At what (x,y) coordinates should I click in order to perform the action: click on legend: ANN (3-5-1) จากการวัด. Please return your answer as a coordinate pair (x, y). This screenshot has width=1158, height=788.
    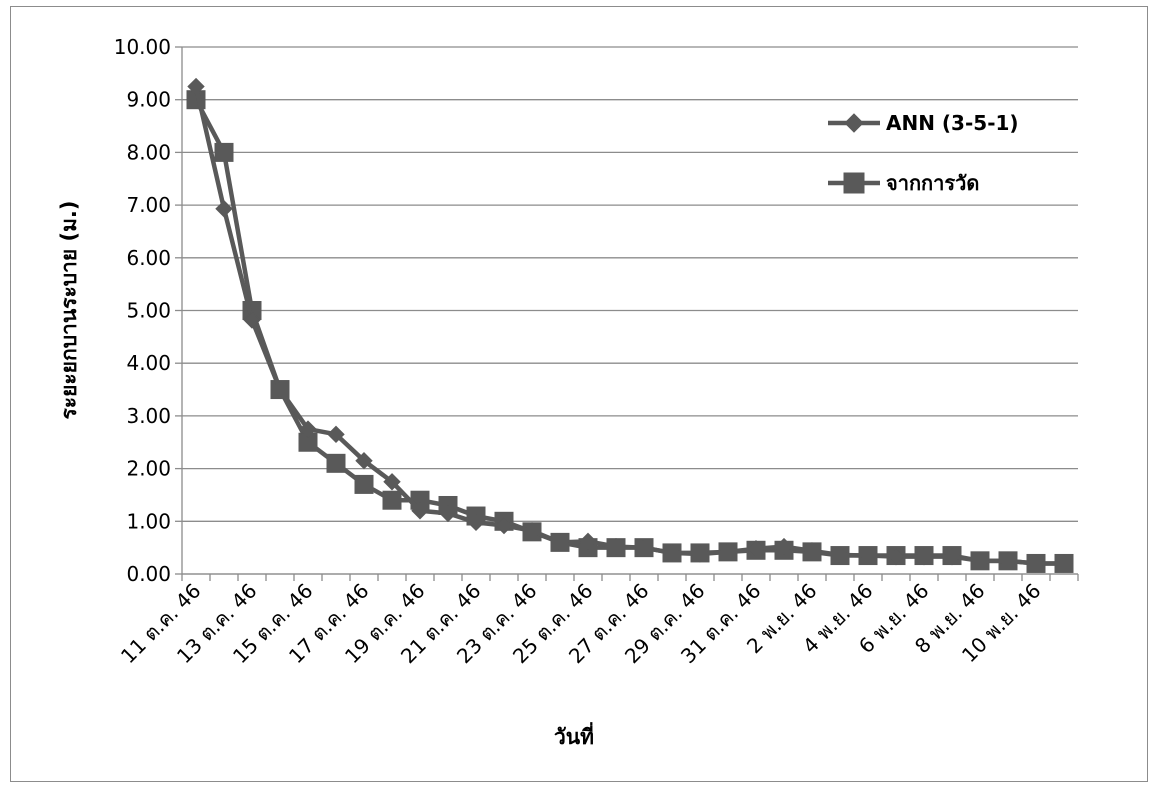
    Looking at the image, I should click on (923, 153).